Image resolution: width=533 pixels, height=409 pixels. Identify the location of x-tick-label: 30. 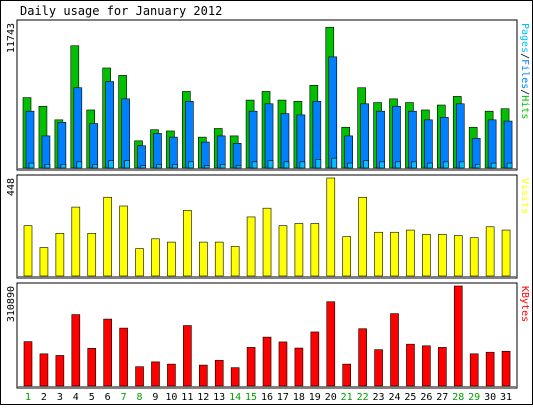
(490, 397).